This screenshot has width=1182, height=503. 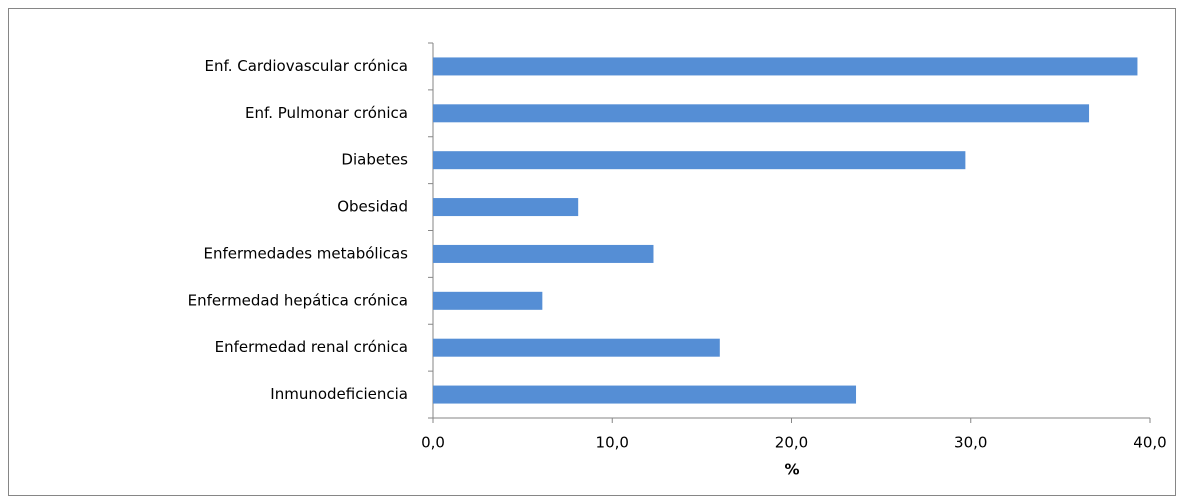 What do you see at coordinates (612, 443) in the screenshot?
I see `x-tick-label: 10,0` at bounding box center [612, 443].